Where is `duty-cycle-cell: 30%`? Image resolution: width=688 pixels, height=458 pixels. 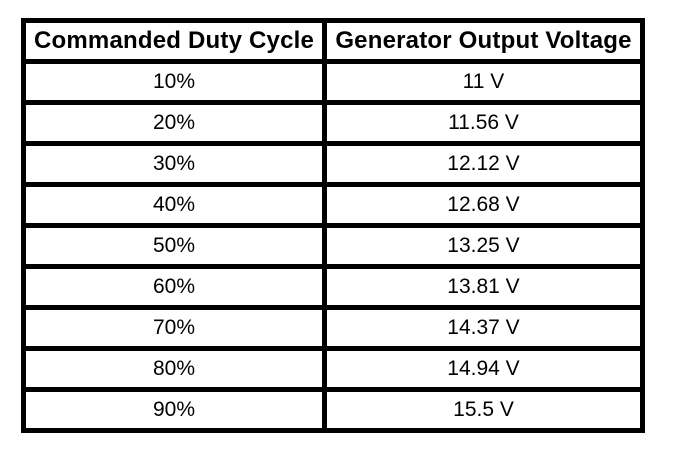
duty-cycle-cell: 30% is located at coordinates (174, 164).